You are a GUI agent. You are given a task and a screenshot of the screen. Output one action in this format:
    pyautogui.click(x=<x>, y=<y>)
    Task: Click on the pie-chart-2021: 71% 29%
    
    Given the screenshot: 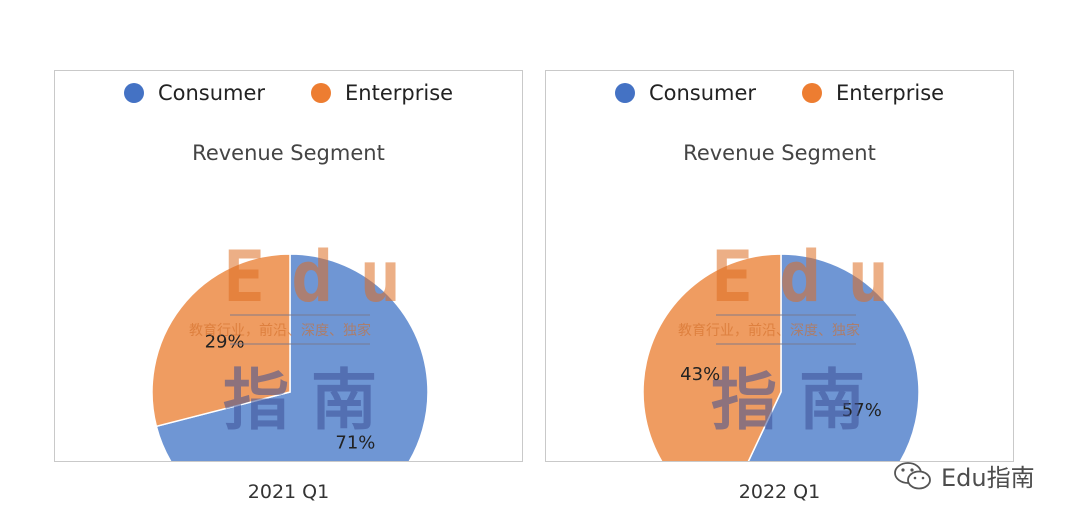 What is the action you would take?
    pyautogui.click(x=290, y=357)
    